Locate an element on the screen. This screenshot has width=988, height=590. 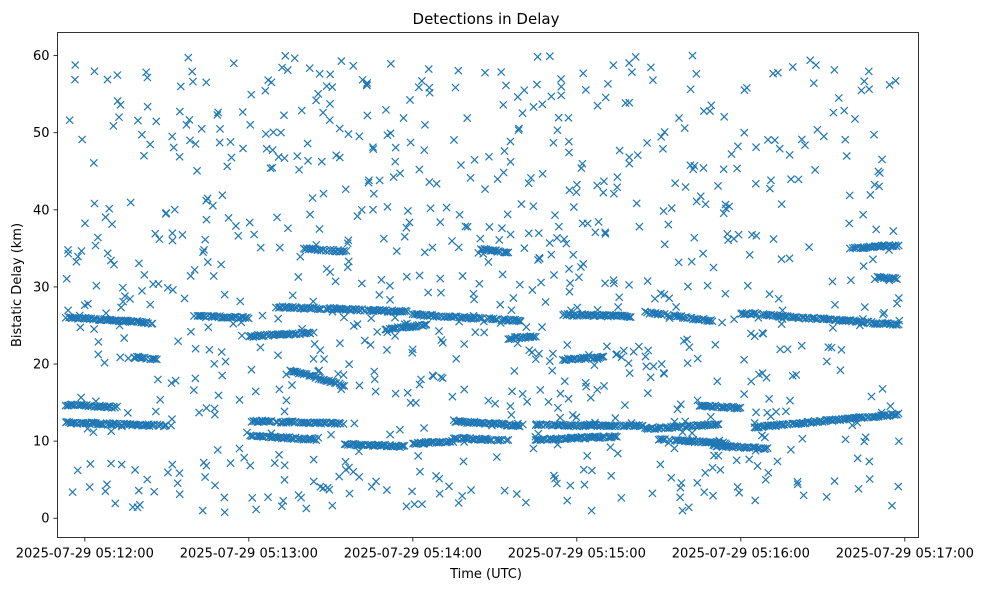
y-tick-label: 0 is located at coordinates (45, 519).